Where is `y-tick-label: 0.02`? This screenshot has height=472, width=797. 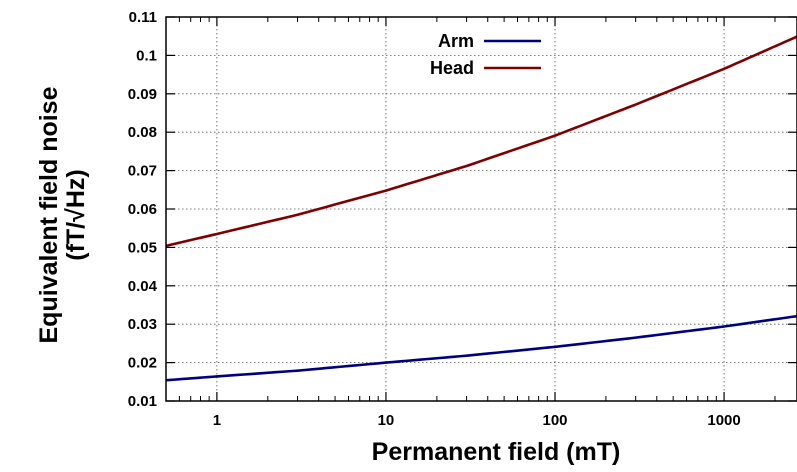
y-tick-label: 0.02 is located at coordinates (142, 363).